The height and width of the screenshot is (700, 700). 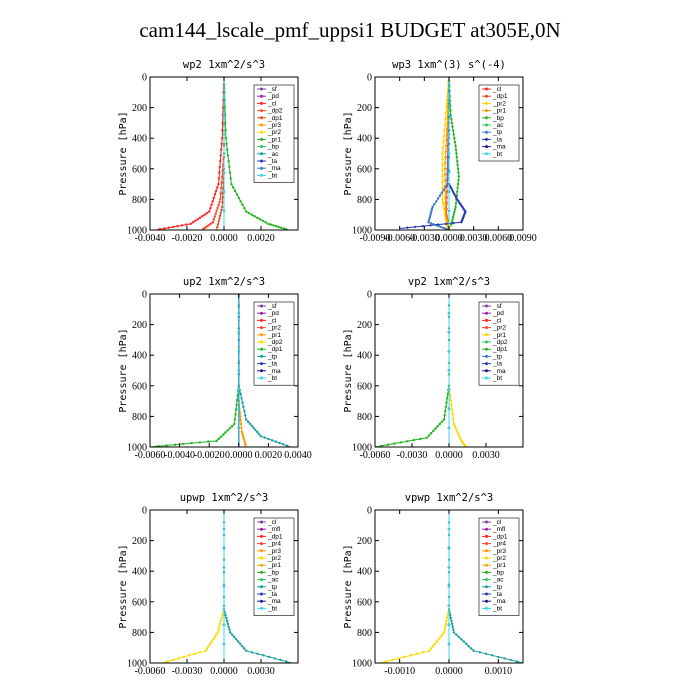 I want to click on up2-legend-swatch-marker, so click(x=261, y=349).